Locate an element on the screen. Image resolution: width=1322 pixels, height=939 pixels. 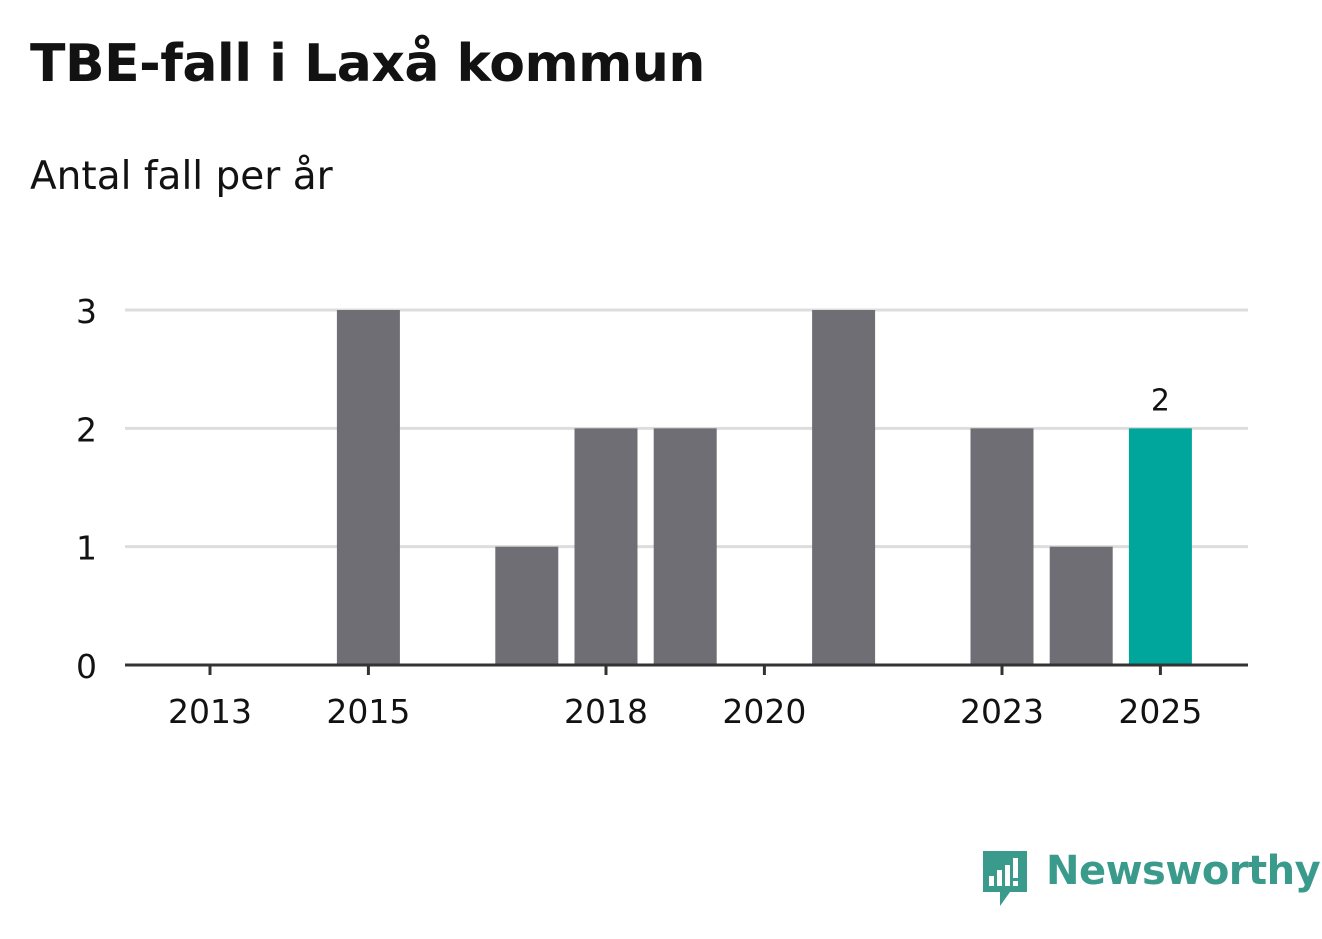
bar-2021 is located at coordinates (844, 487).